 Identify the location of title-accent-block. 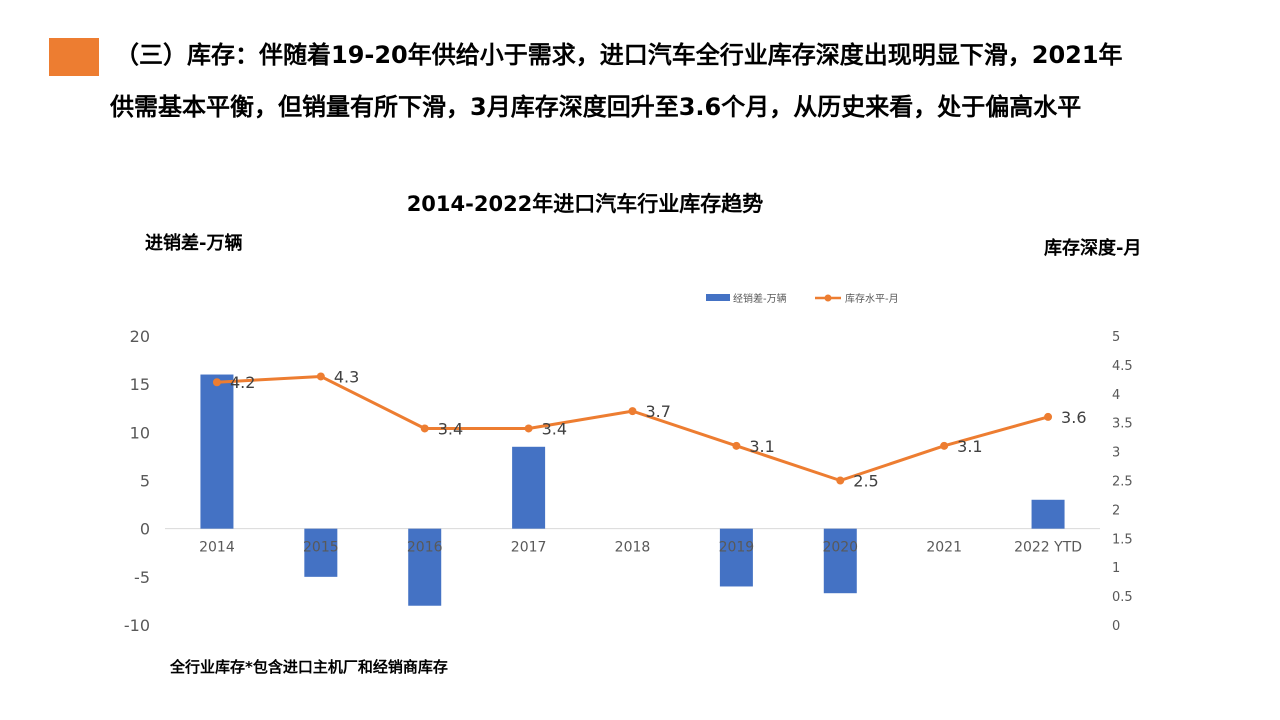
(74, 57).